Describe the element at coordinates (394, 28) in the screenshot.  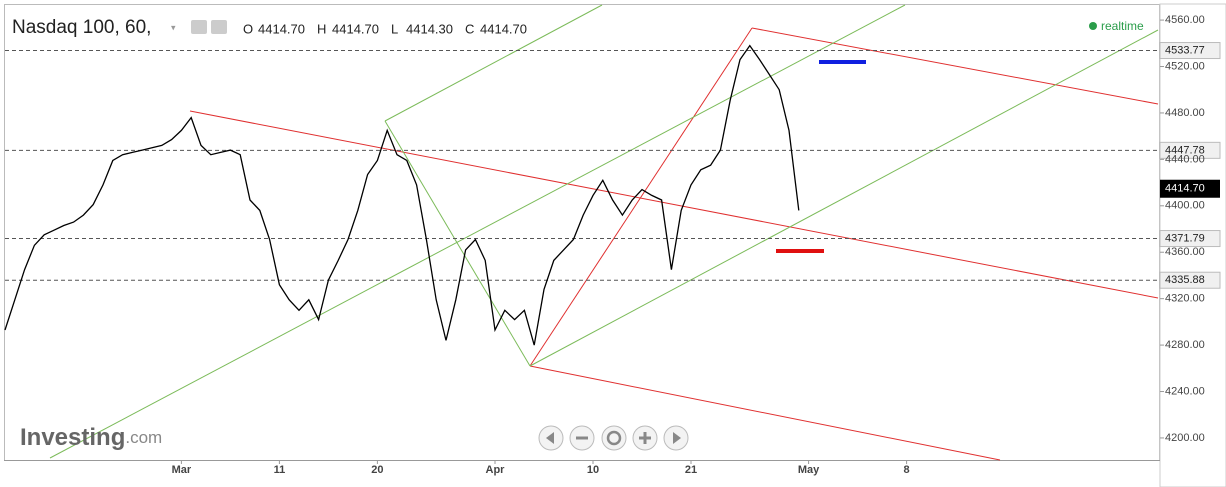
I see `ohlc-key: L` at that location.